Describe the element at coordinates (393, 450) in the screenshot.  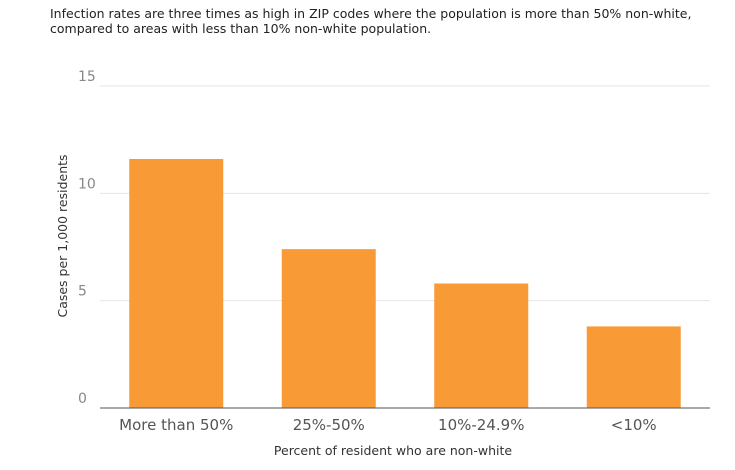
I see `x-axis-title: Percent of resident who are non-white` at that location.